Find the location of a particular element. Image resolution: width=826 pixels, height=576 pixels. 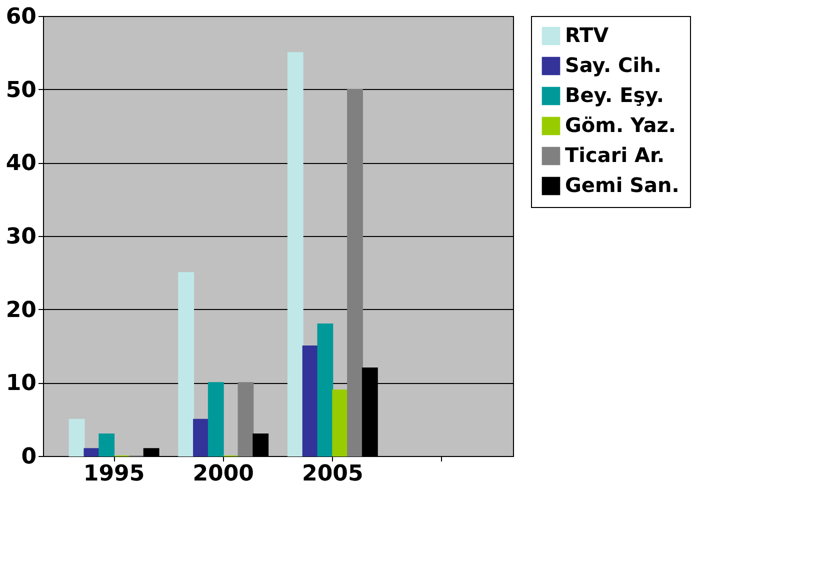

y-tick-label: 60 is located at coordinates (21, 17).